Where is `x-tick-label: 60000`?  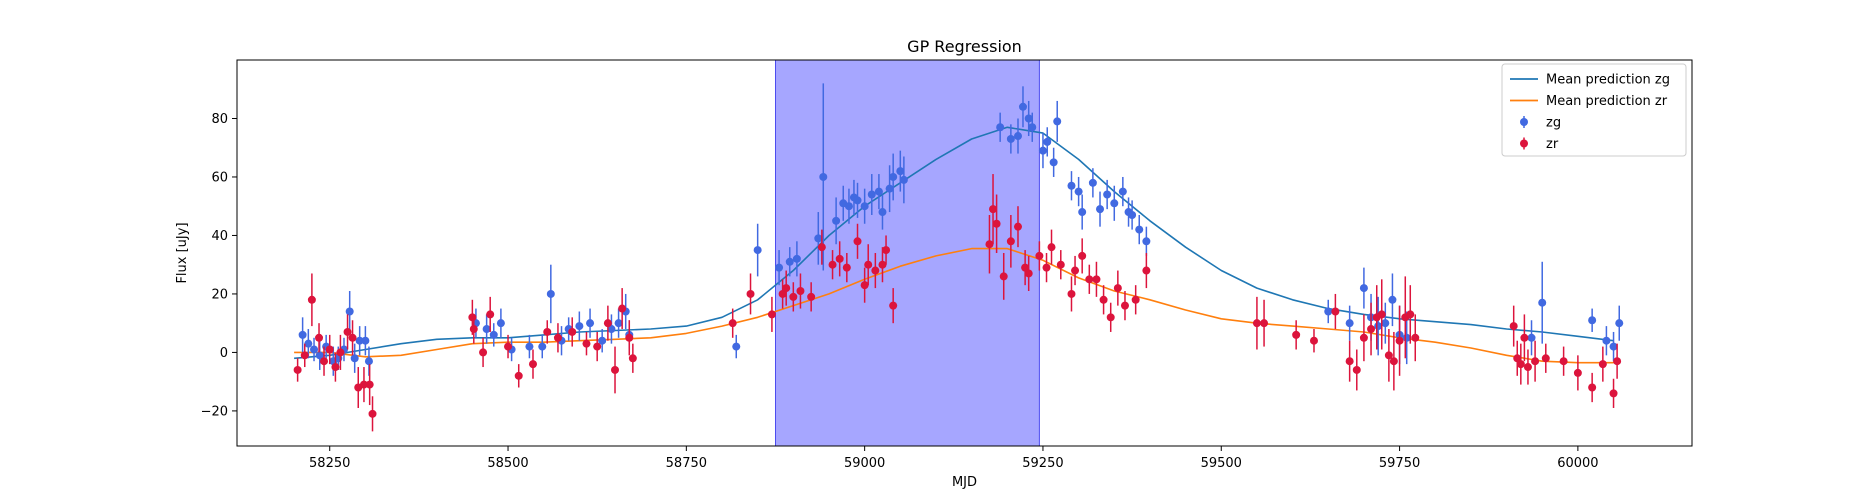 x-tick-label: 60000 is located at coordinates (1577, 463).